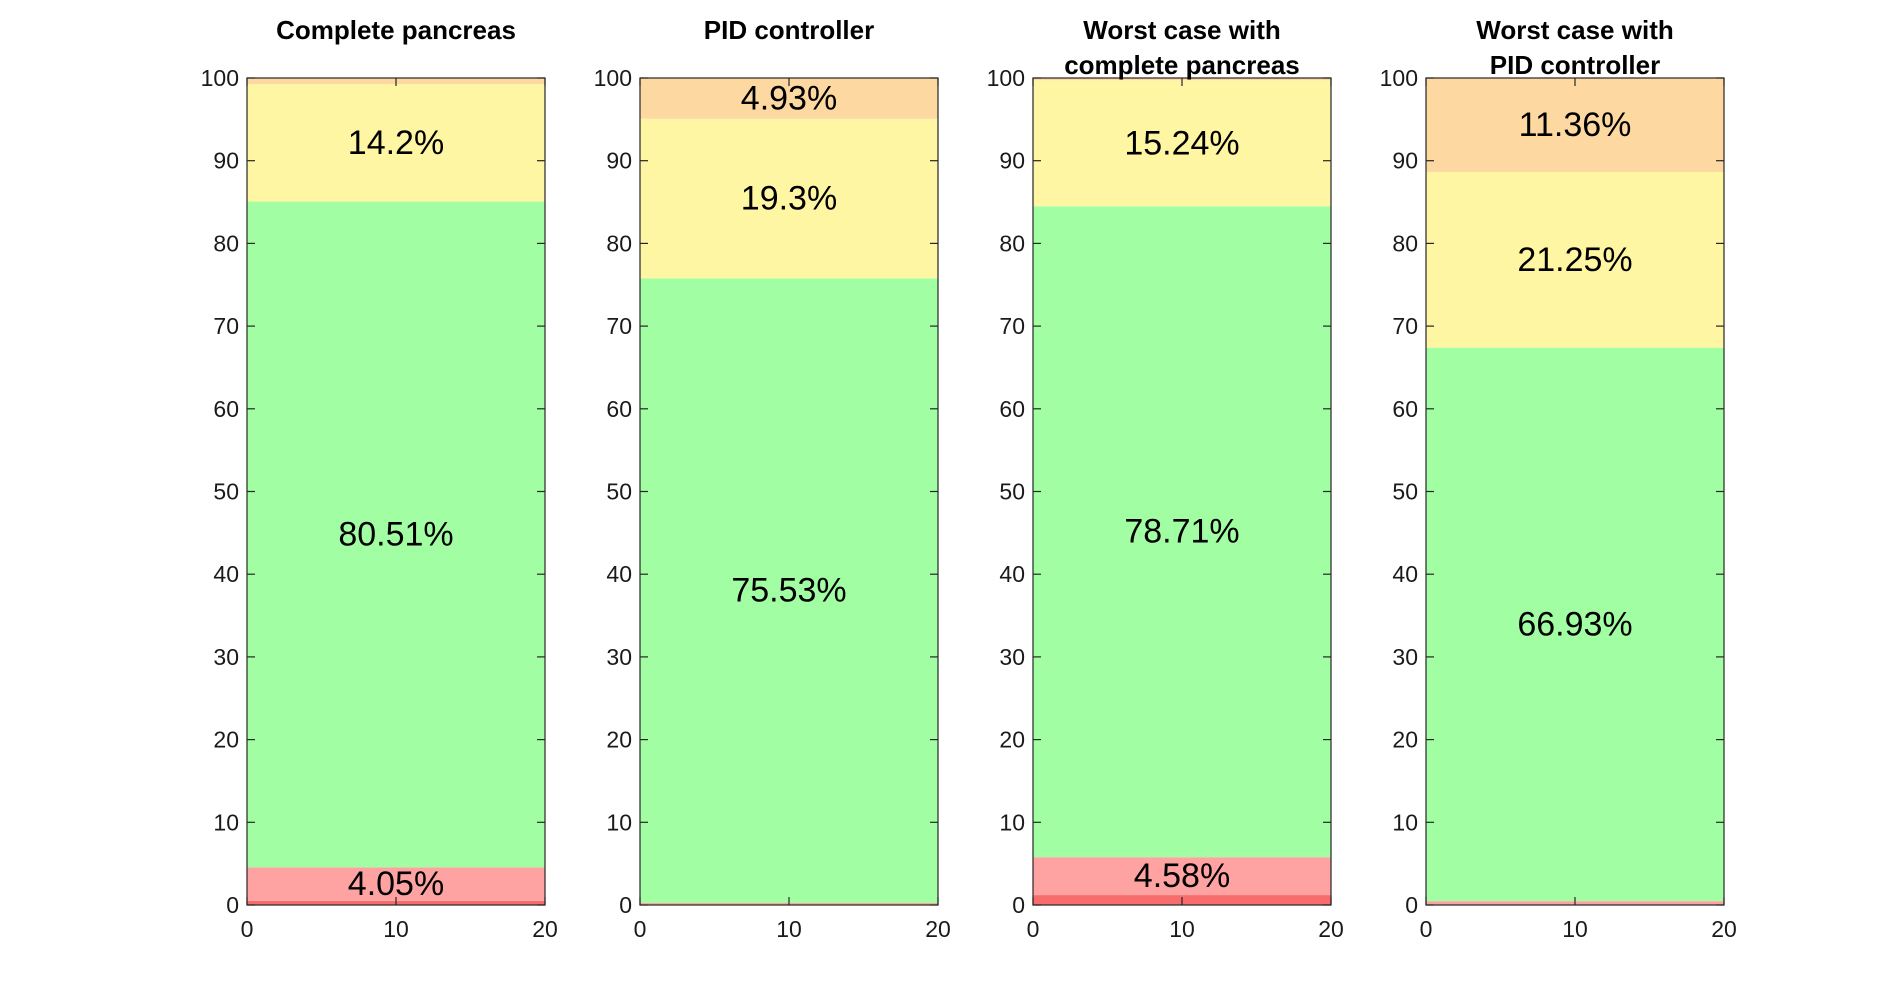 This screenshot has height=1006, width=1884. I want to click on segment-label: 78.71%, so click(1181, 532).